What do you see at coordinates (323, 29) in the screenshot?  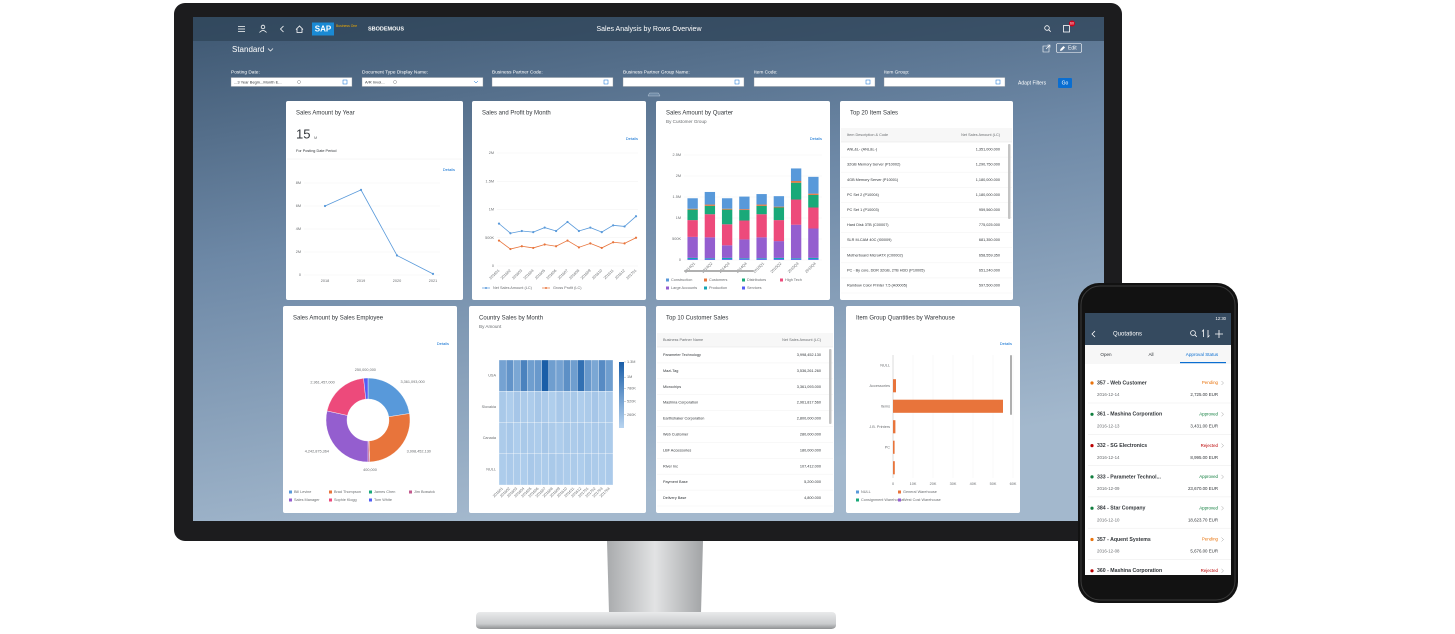 I see `sap-logo` at bounding box center [323, 29].